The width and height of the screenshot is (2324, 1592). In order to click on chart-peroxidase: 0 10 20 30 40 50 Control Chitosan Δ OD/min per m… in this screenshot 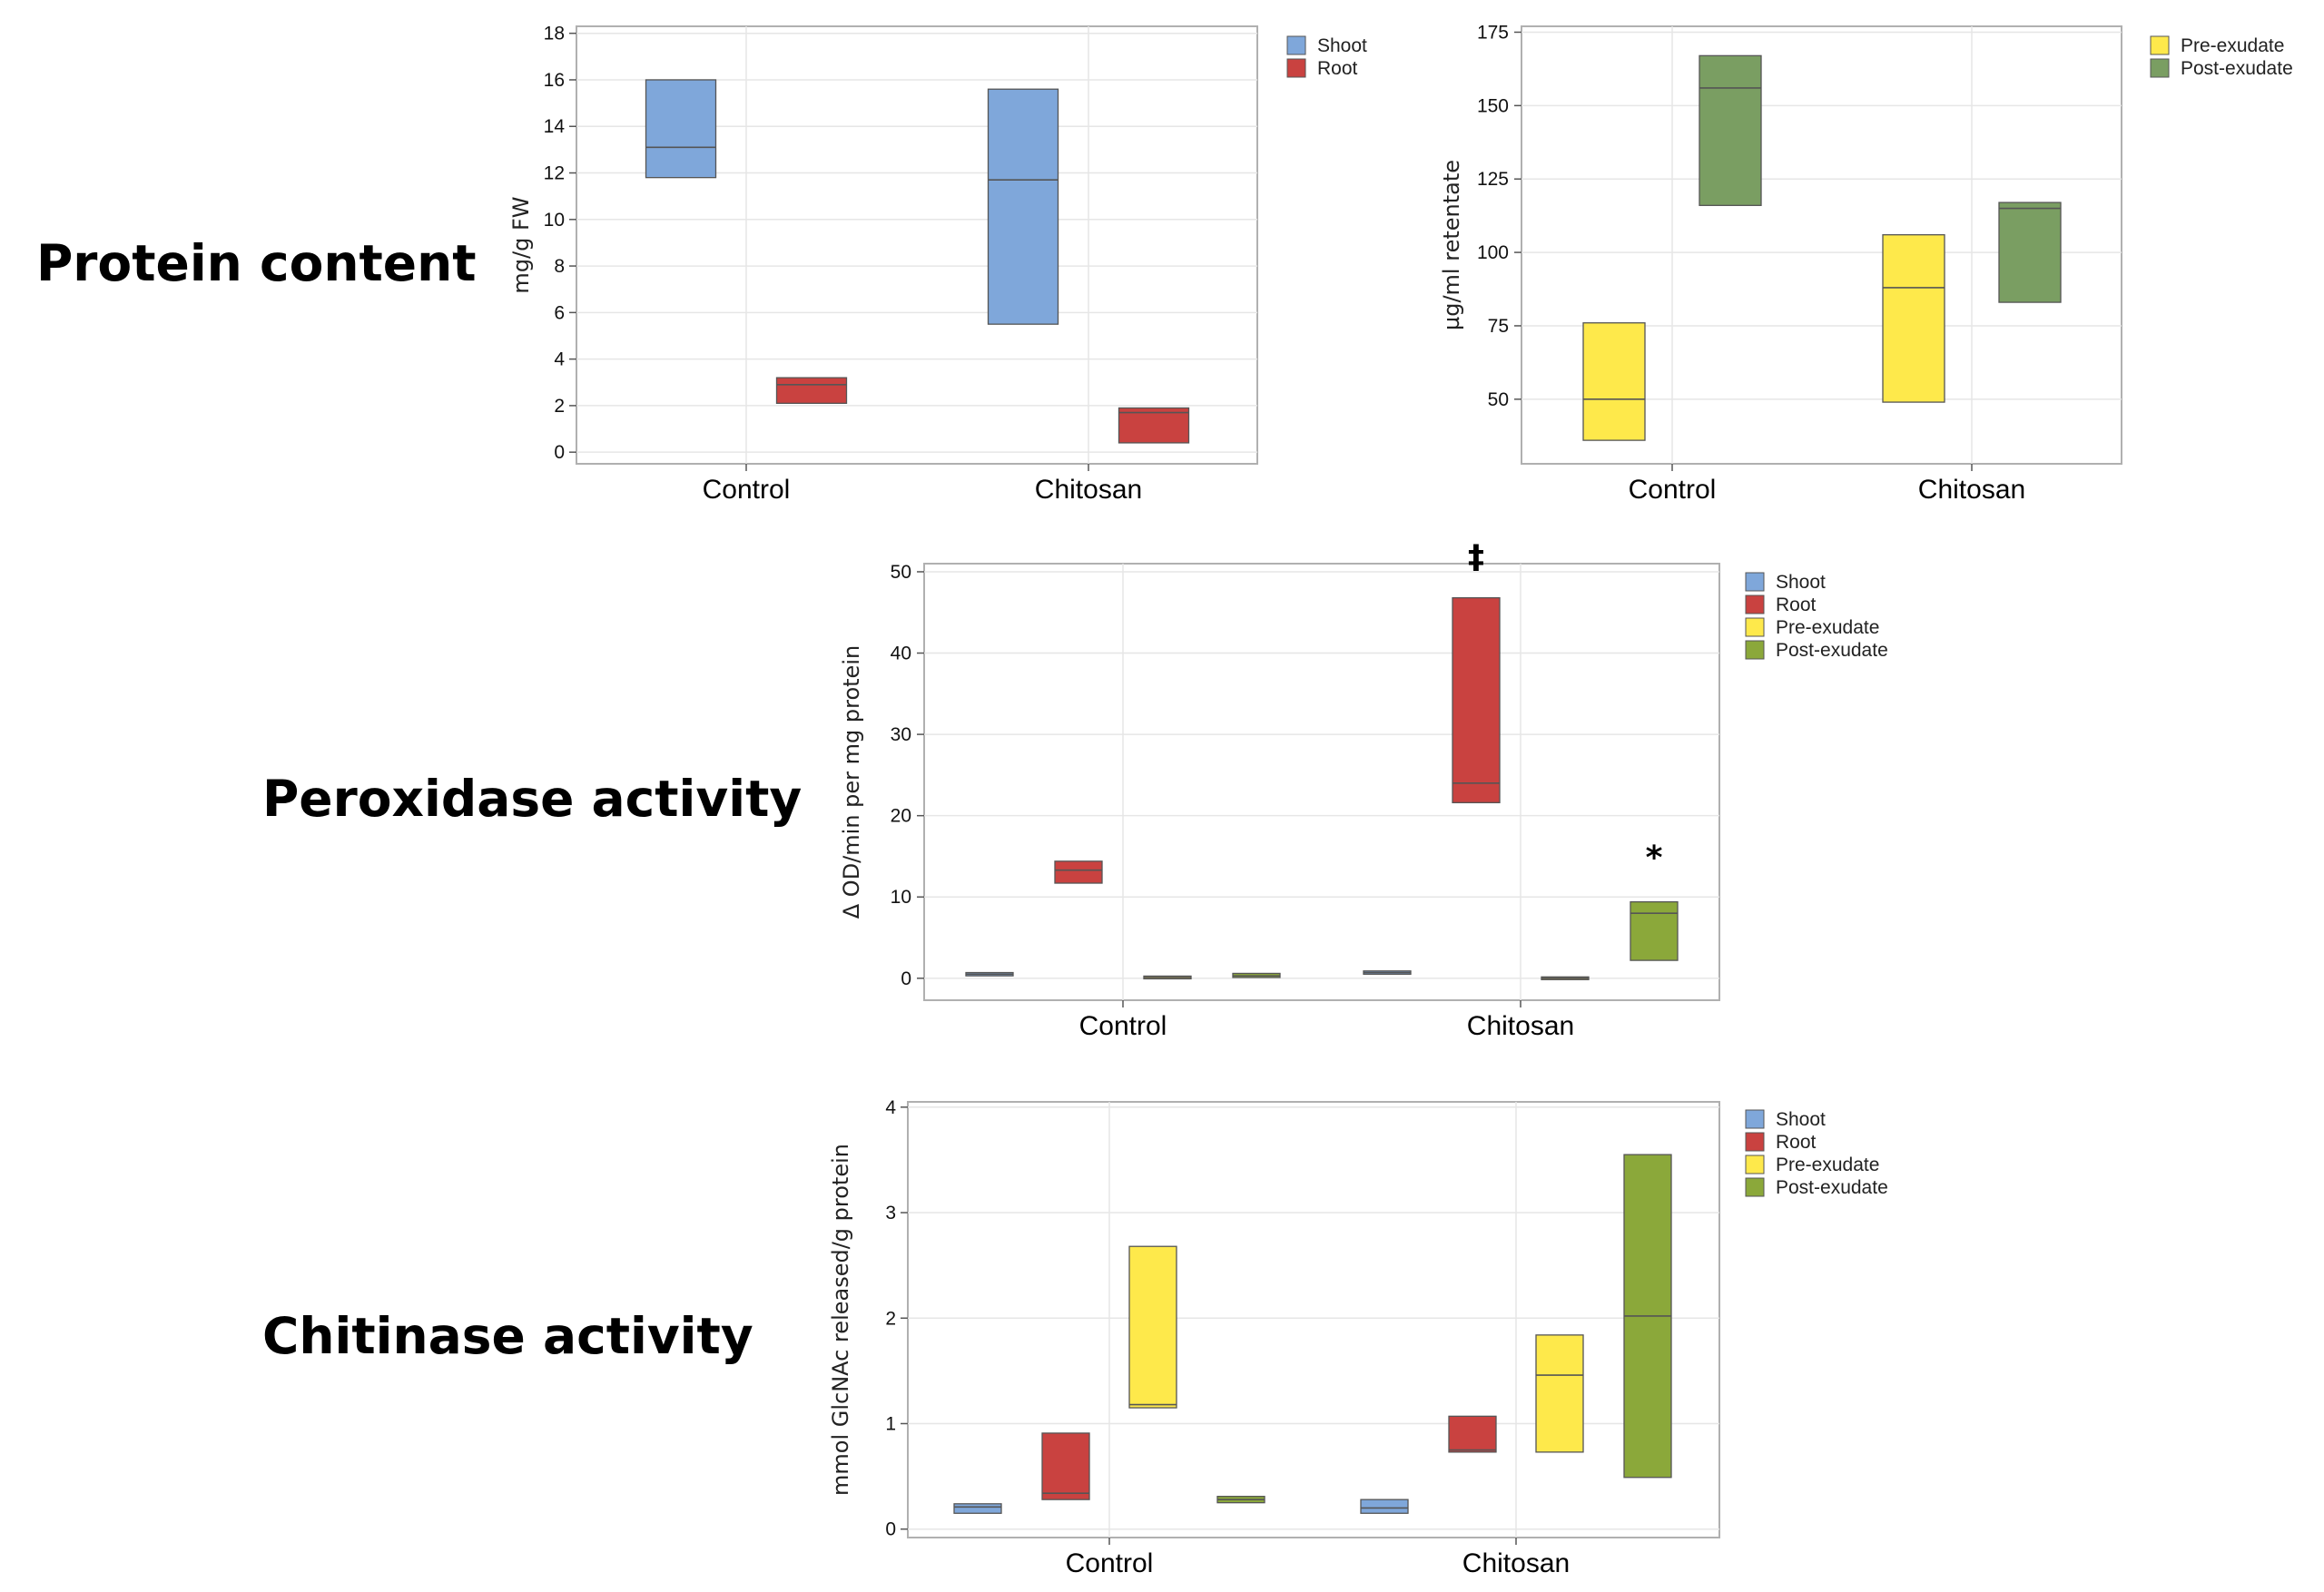, I will do `click(1363, 789)`.